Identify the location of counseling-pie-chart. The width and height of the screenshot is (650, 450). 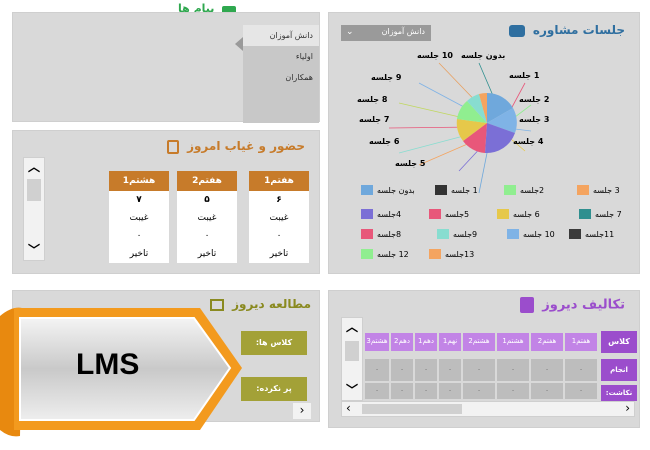
(460, 128).